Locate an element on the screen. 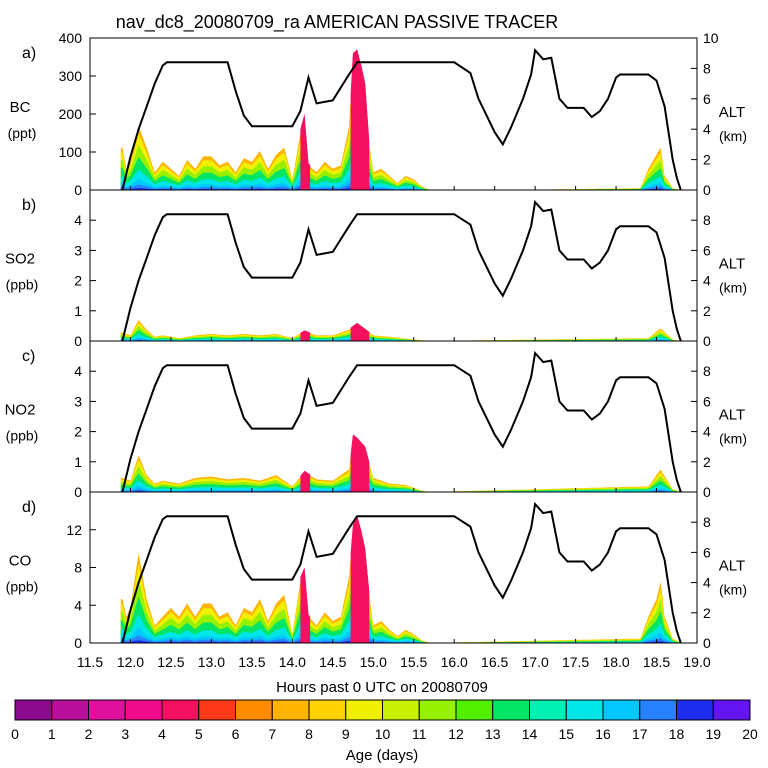  x-tick-label: 18.0 is located at coordinates (615, 662).